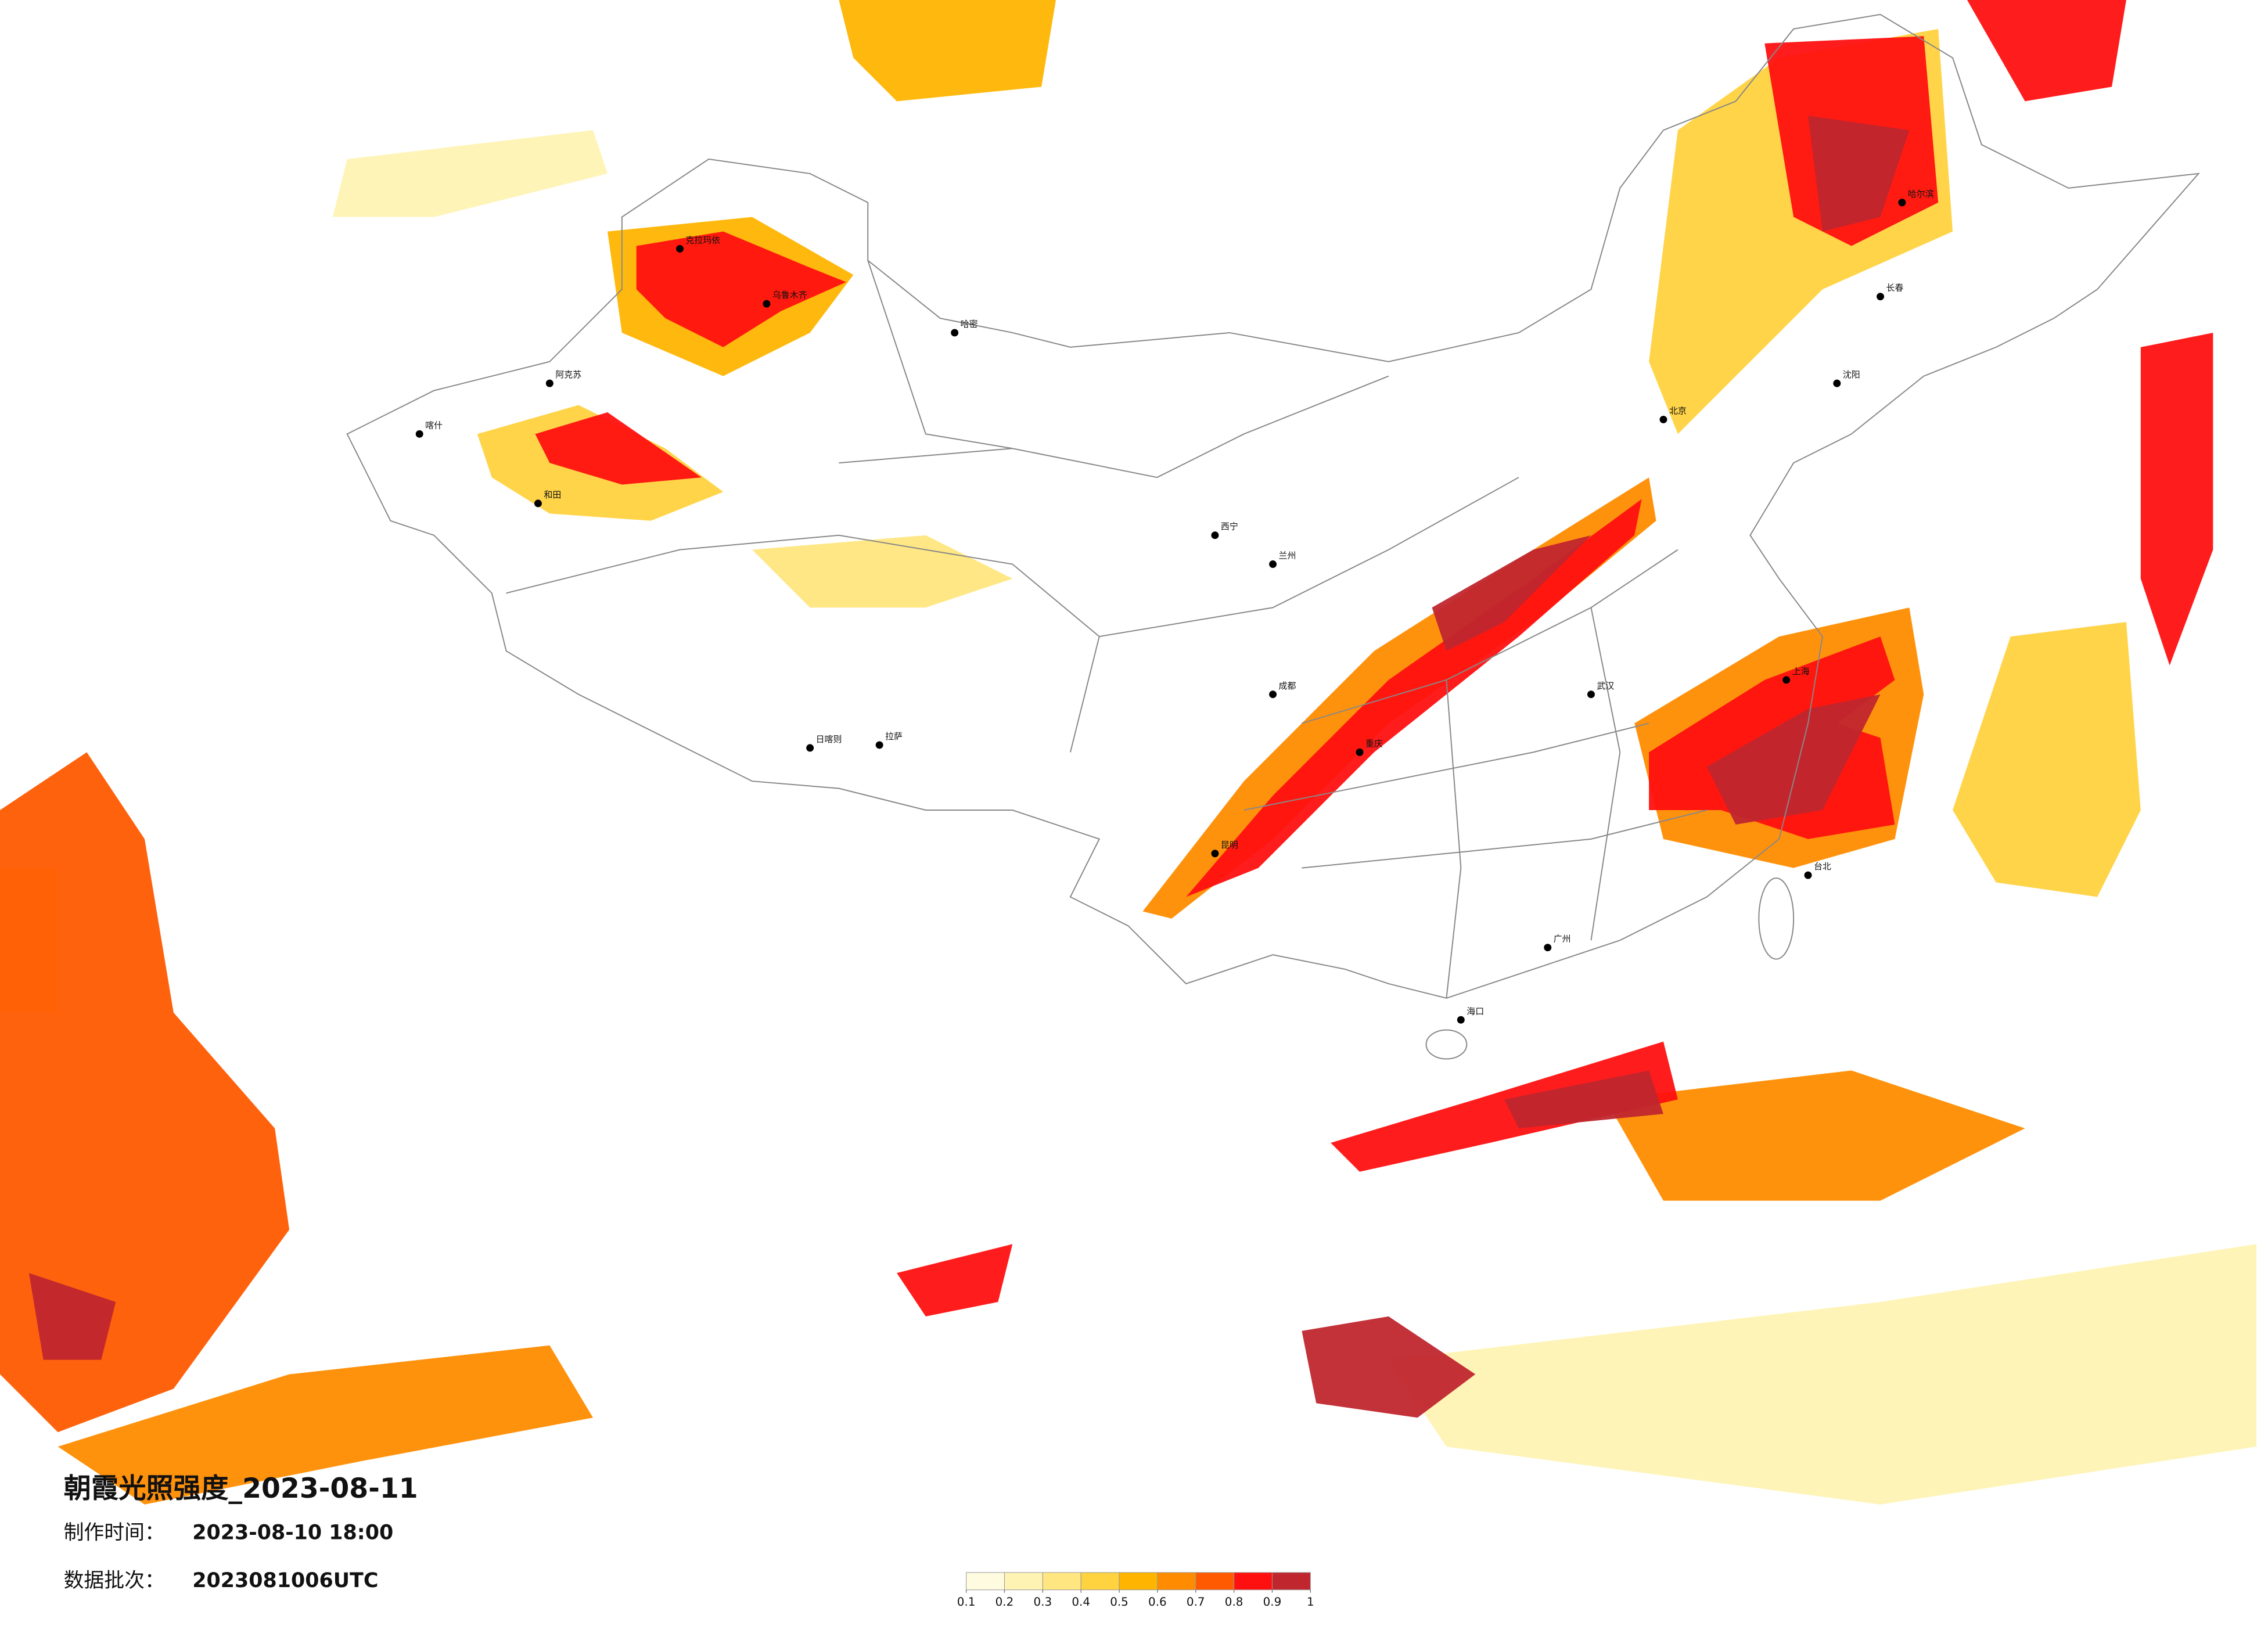 The image size is (2268, 1626). I want to click on colorbar-tick-label: 0.8, so click(1234, 1602).